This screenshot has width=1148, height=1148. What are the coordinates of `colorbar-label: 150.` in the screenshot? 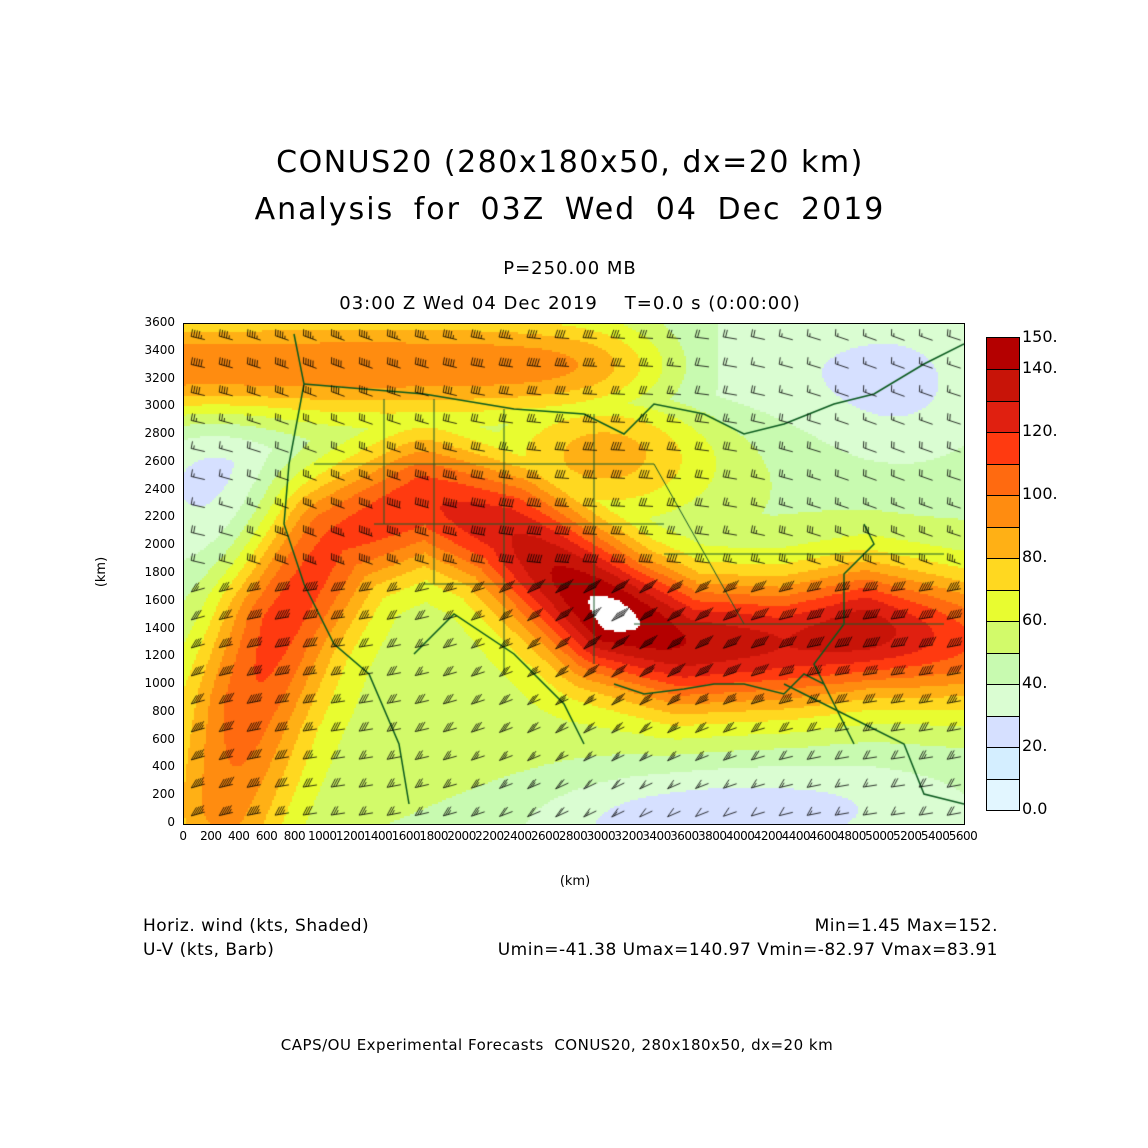 It's located at (1040, 336).